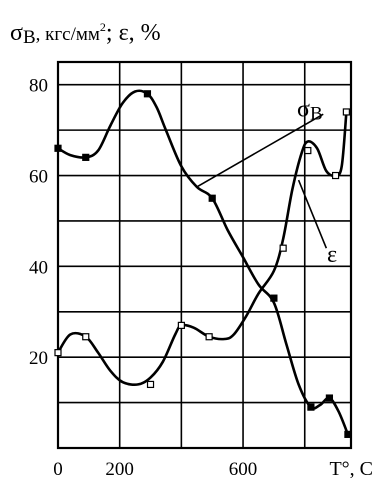 Image resolution: width=376 pixels, height=483 pixels. I want to click on y-tick-label: 60, so click(38, 177).